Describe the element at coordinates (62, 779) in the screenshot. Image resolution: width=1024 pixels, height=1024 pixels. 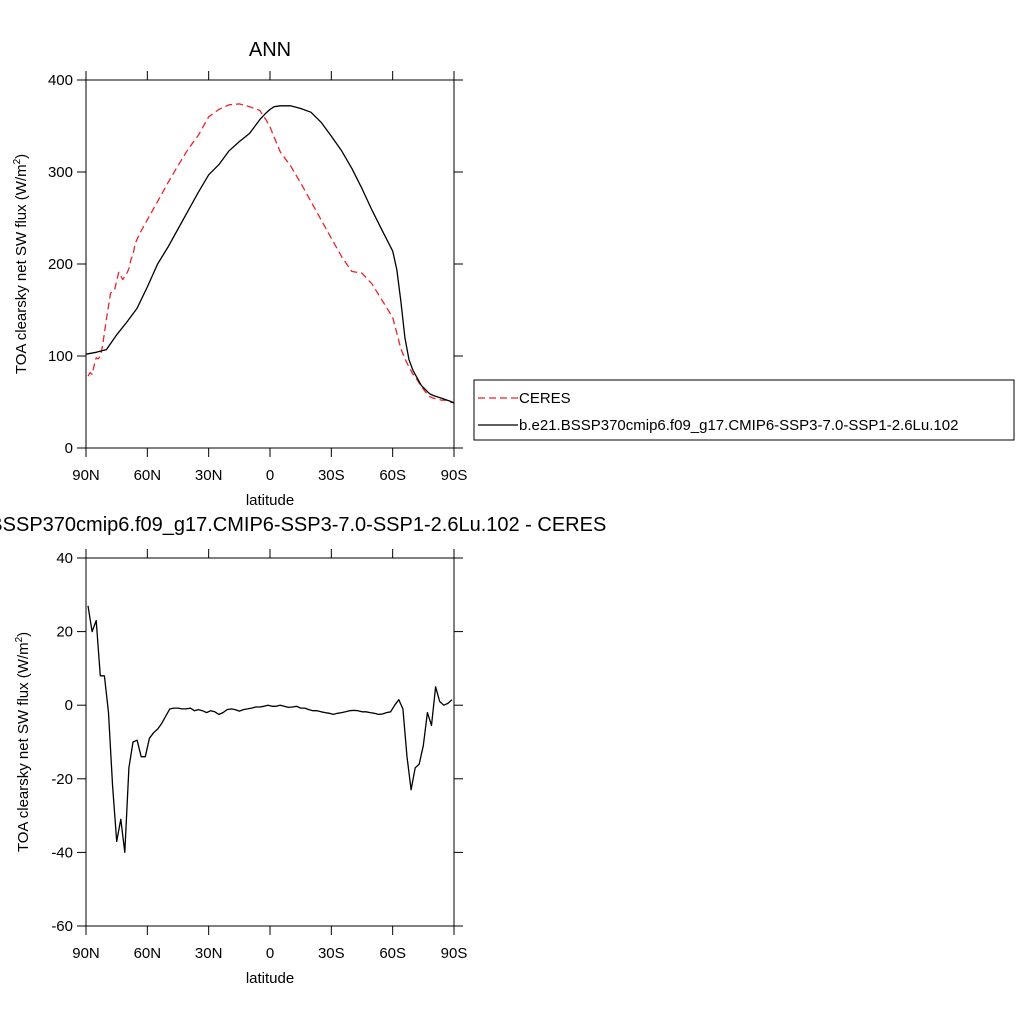
I see `bottom-ytick-label: -20` at that location.